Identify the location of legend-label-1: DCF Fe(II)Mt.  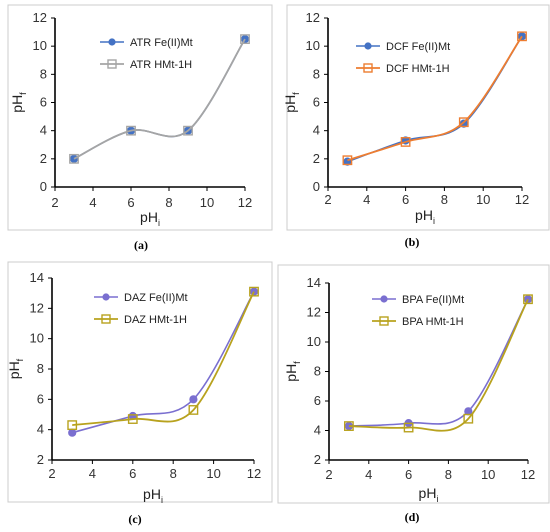
(418, 47).